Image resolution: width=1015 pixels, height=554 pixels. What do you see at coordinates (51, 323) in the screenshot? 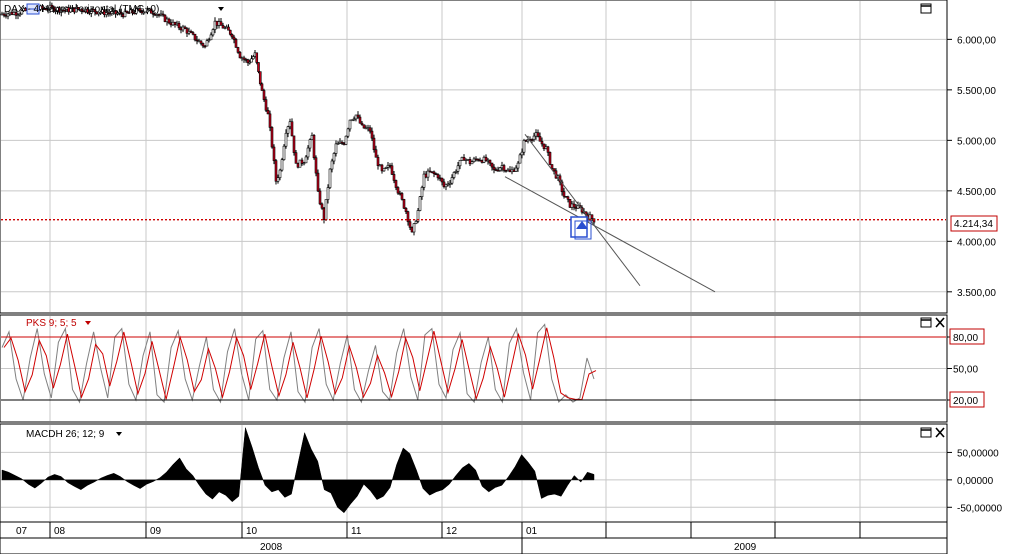
I see `pks-pane-title: PKS 9; 5; 5` at bounding box center [51, 323].